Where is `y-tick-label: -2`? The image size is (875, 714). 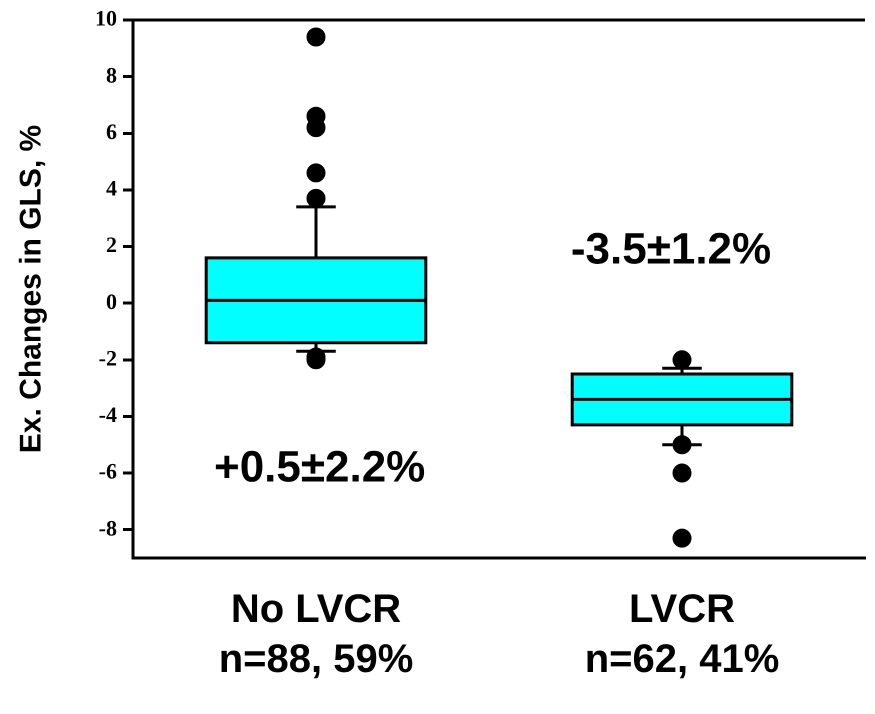 y-tick-label: -2 is located at coordinates (107, 357).